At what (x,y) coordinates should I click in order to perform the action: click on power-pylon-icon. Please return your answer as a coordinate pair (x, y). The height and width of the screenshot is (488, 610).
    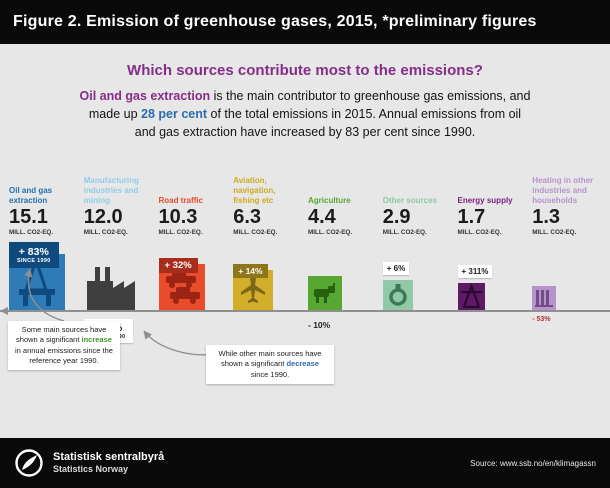
    Looking at the image, I should click on (471, 297).